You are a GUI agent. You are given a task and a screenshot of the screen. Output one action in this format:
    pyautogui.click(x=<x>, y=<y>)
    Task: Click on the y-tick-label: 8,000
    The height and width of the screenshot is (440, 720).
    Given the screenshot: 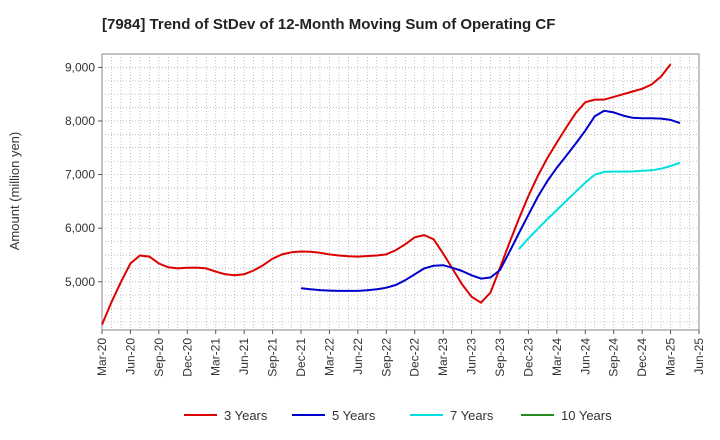 What is the action you would take?
    pyautogui.click(x=80, y=121)
    